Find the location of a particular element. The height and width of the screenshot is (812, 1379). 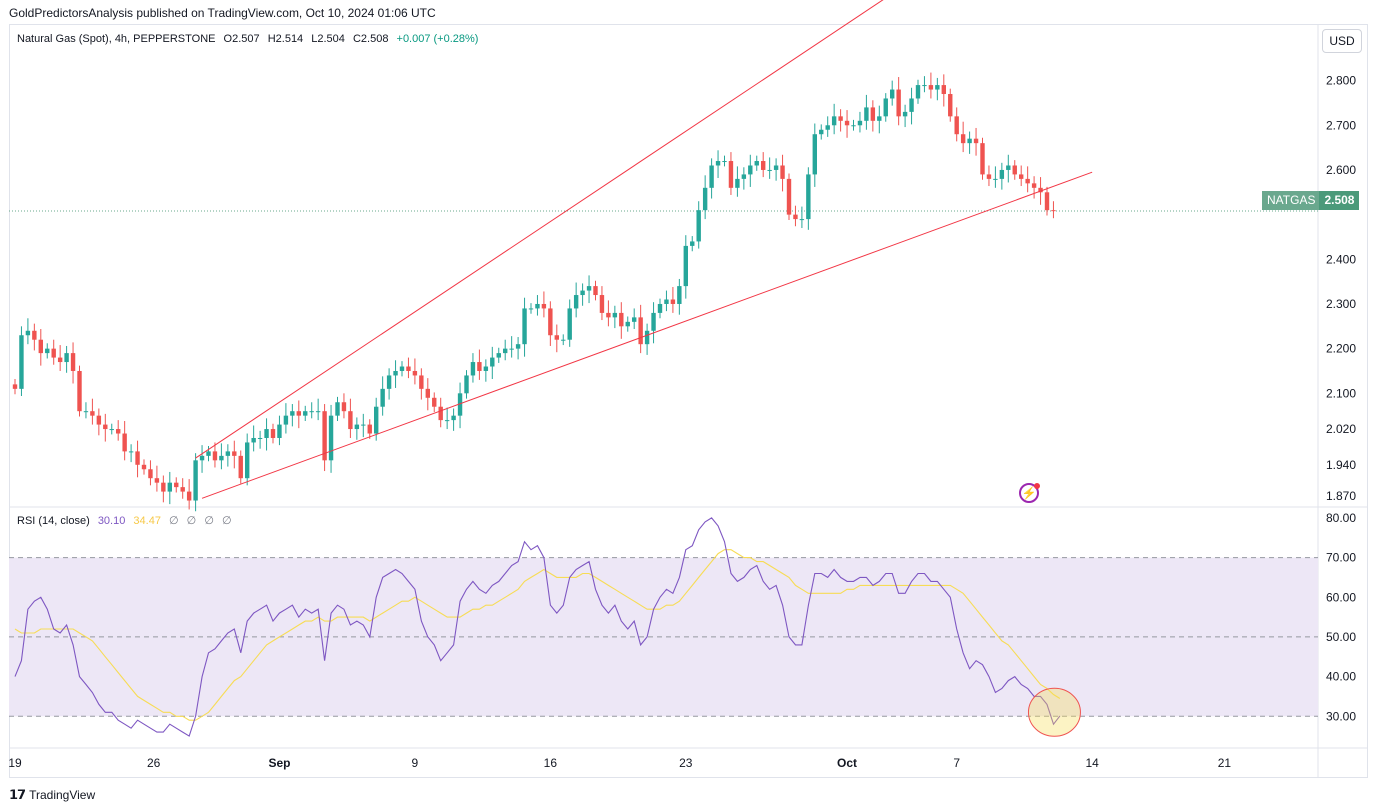

rsi-value: 30.10 is located at coordinates (111, 521).